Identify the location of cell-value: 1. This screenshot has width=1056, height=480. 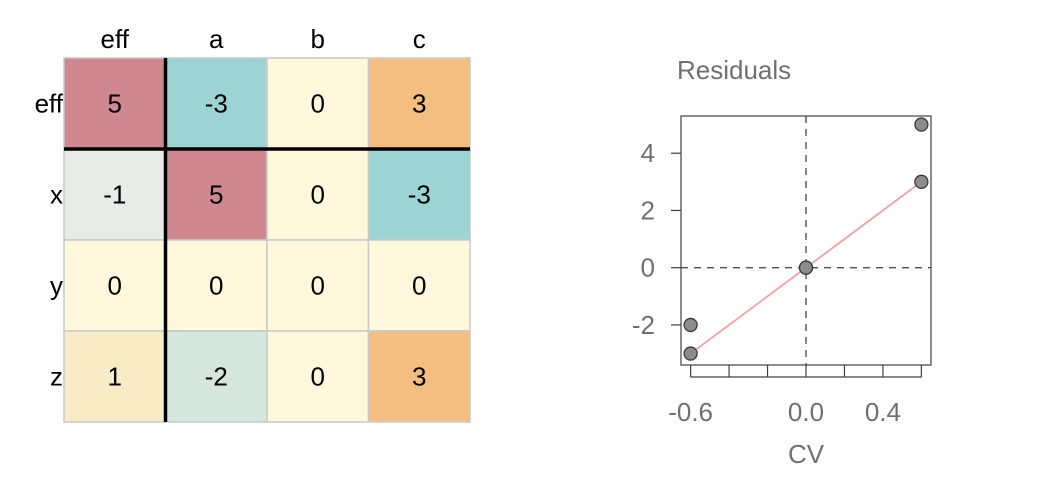
(115, 377).